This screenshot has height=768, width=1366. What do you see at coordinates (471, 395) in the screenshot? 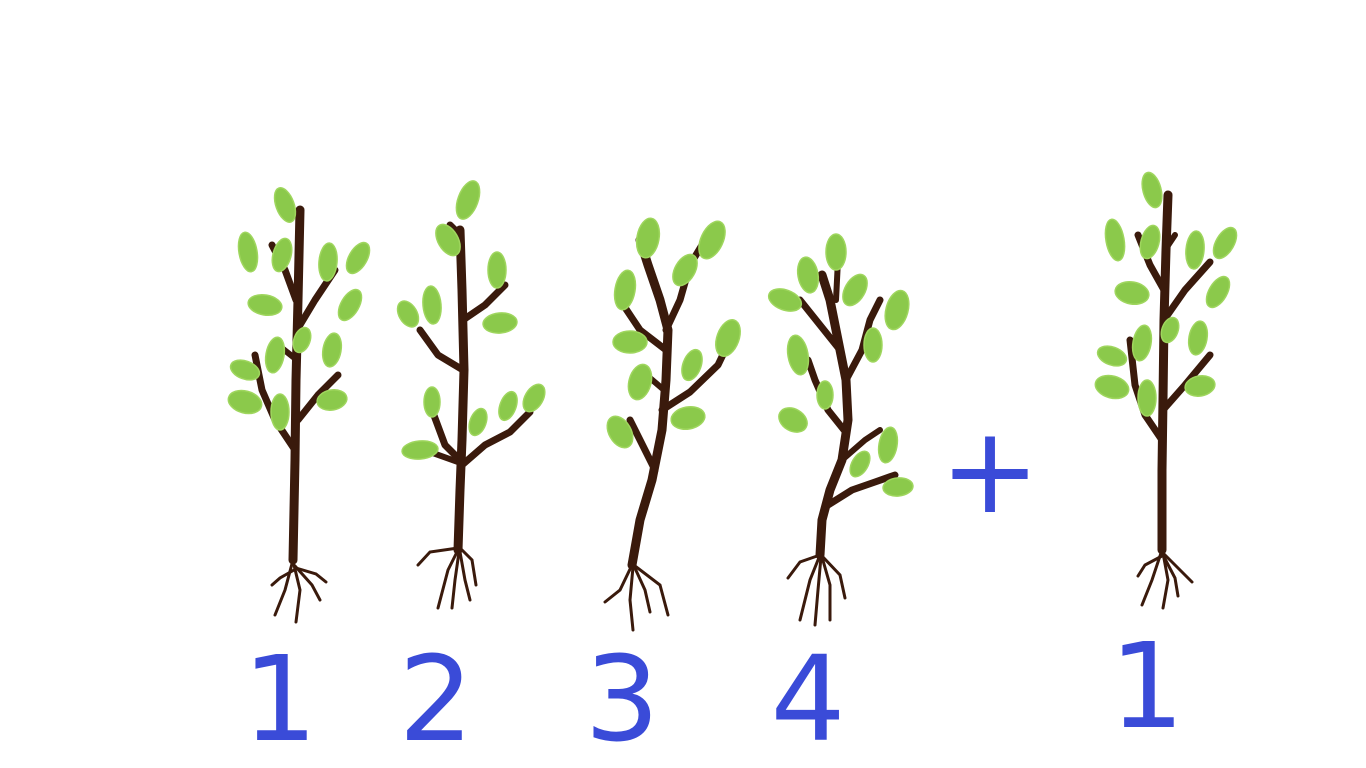
I see `tree-2-drawing` at bounding box center [471, 395].